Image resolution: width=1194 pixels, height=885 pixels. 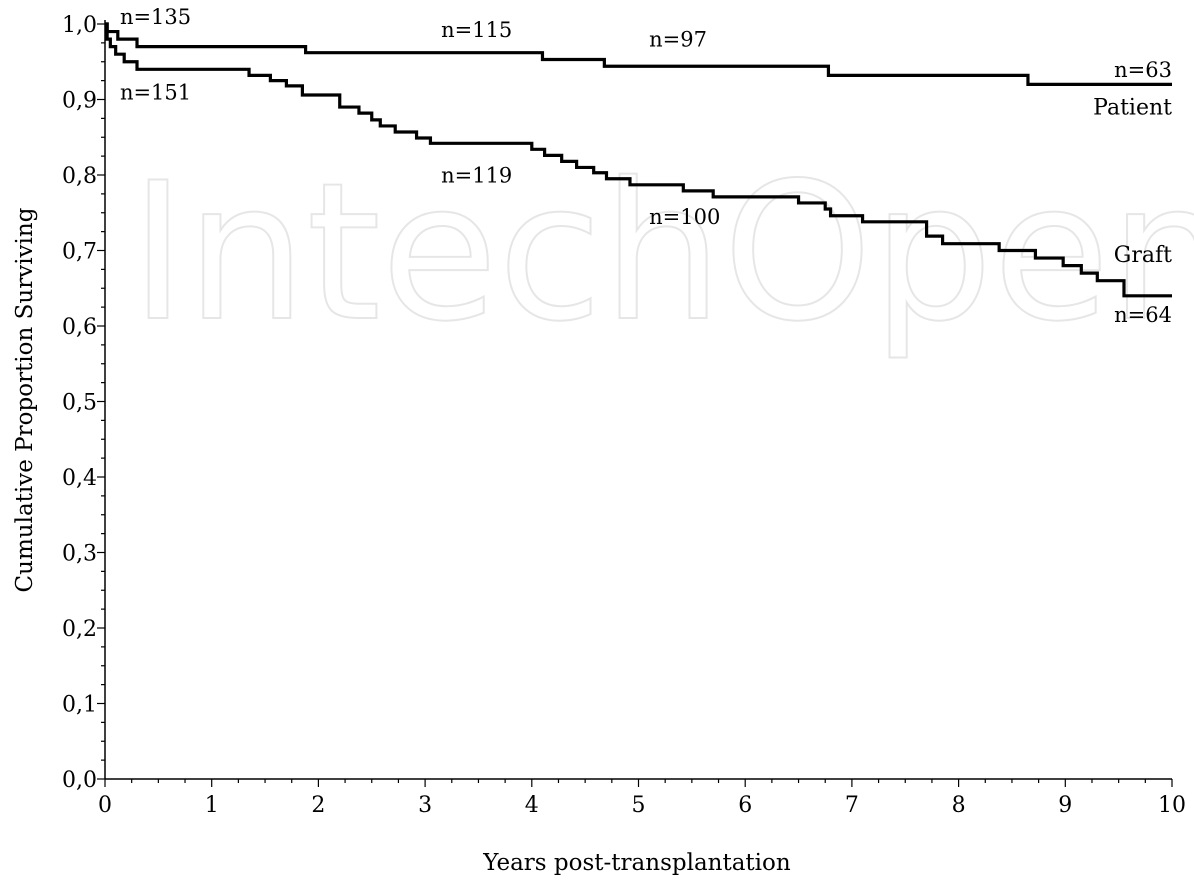 I want to click on x-tick-label: 3, so click(x=425, y=805).